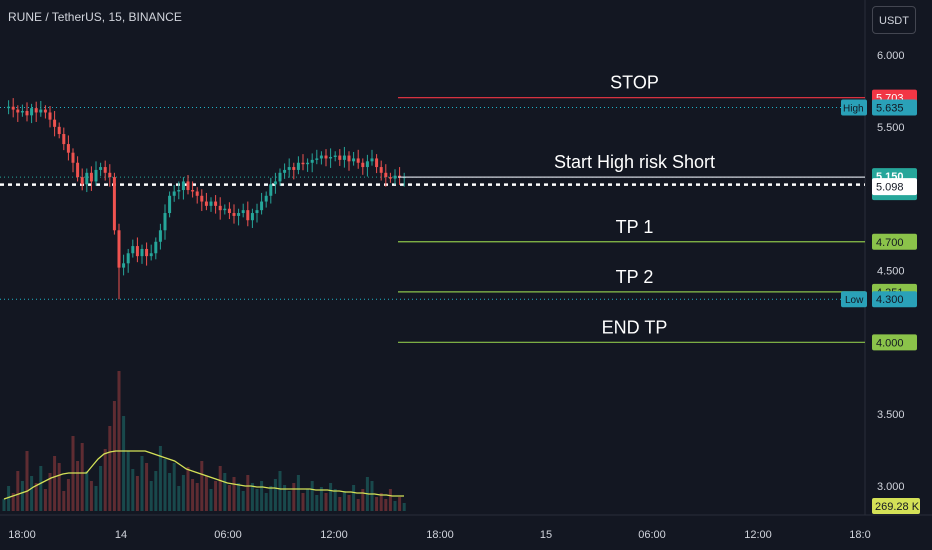 This screenshot has height=550, width=932. I want to click on level-label: TP 2, so click(635, 277).